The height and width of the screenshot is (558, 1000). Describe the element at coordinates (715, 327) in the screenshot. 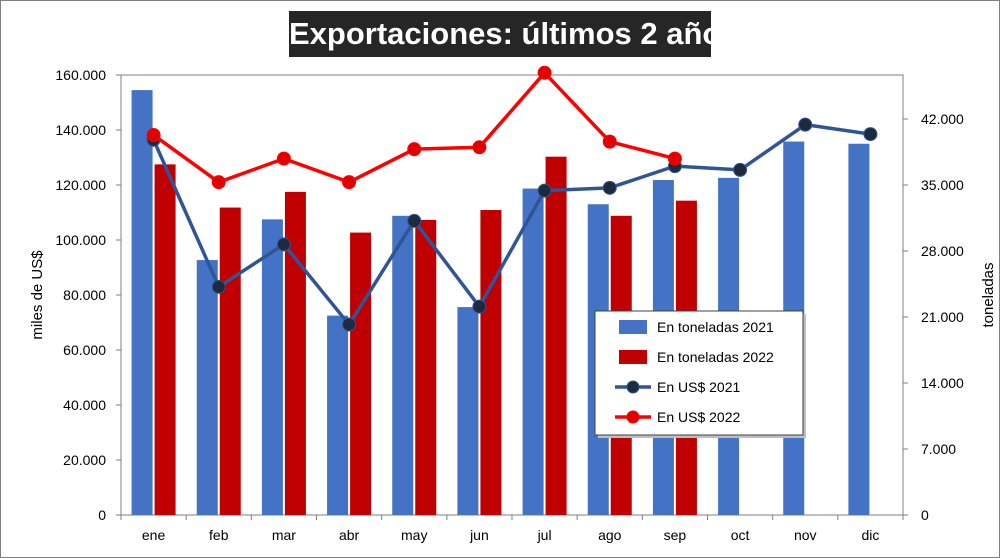

I see `legend-label-en-toneladas-2021: En toneladas 2021` at that location.